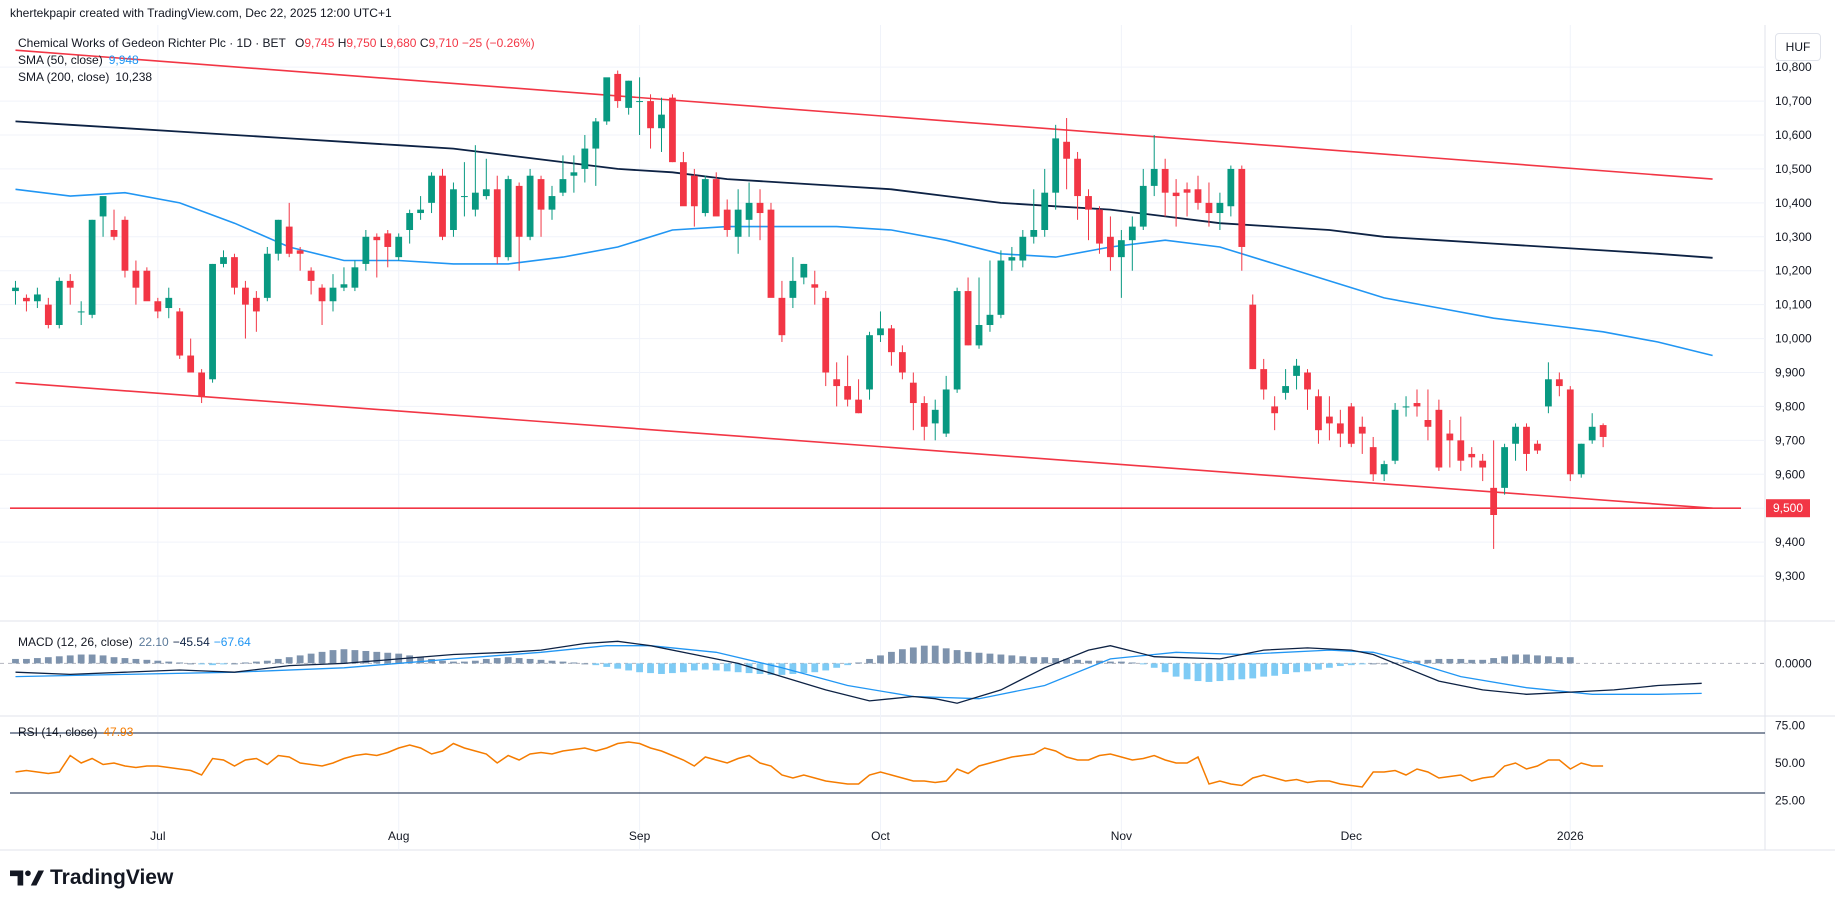  Describe the element at coordinates (1121, 836) in the screenshot. I see `time-tick-label: Nov` at that location.